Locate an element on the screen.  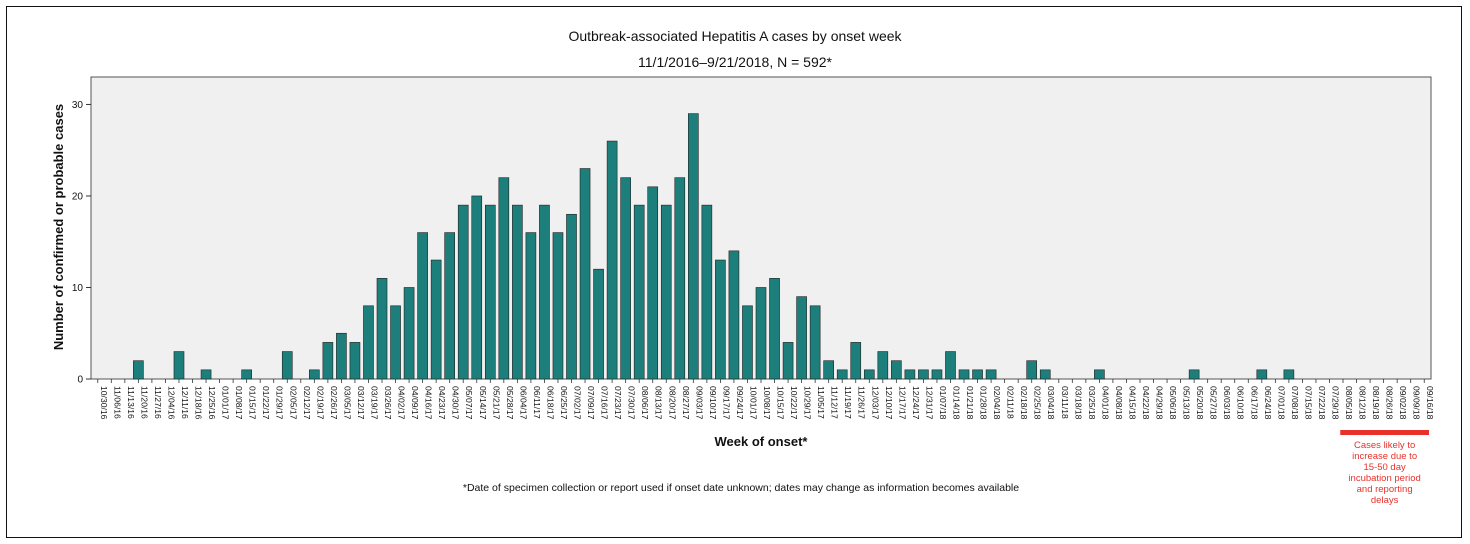
x-tick-label: 09/03/17 is located at coordinates (699, 403).